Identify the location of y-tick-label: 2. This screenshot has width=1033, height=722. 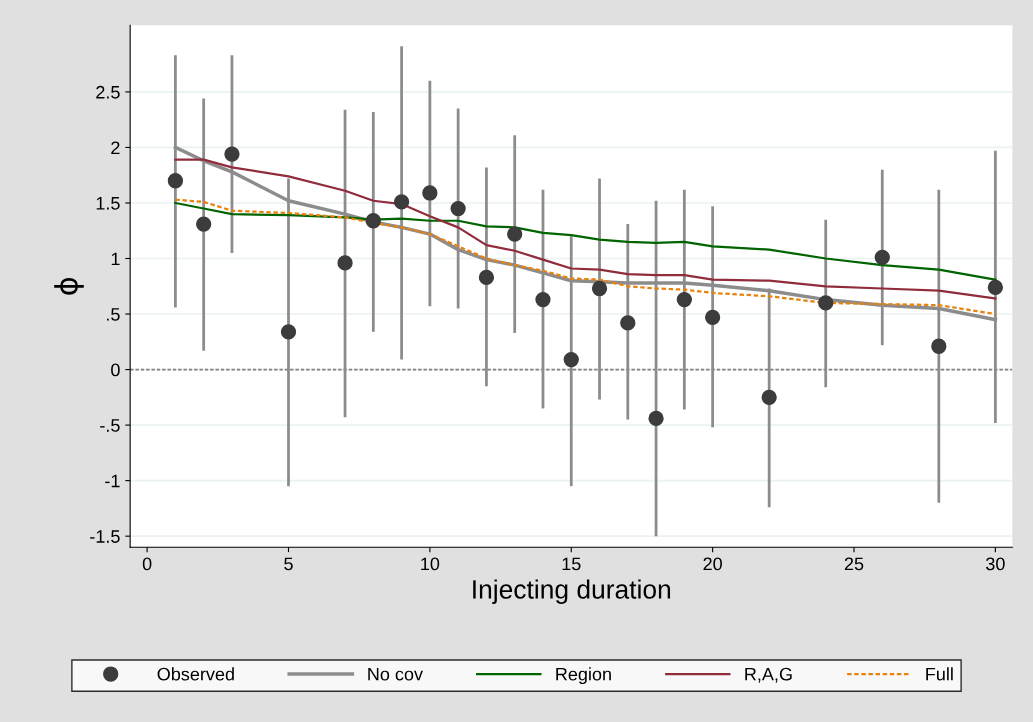
(115, 147).